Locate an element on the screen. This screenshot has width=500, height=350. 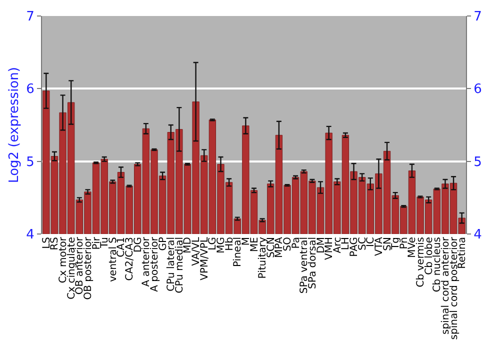
x-tick-label: OB posterior is located at coordinates (88, 268).